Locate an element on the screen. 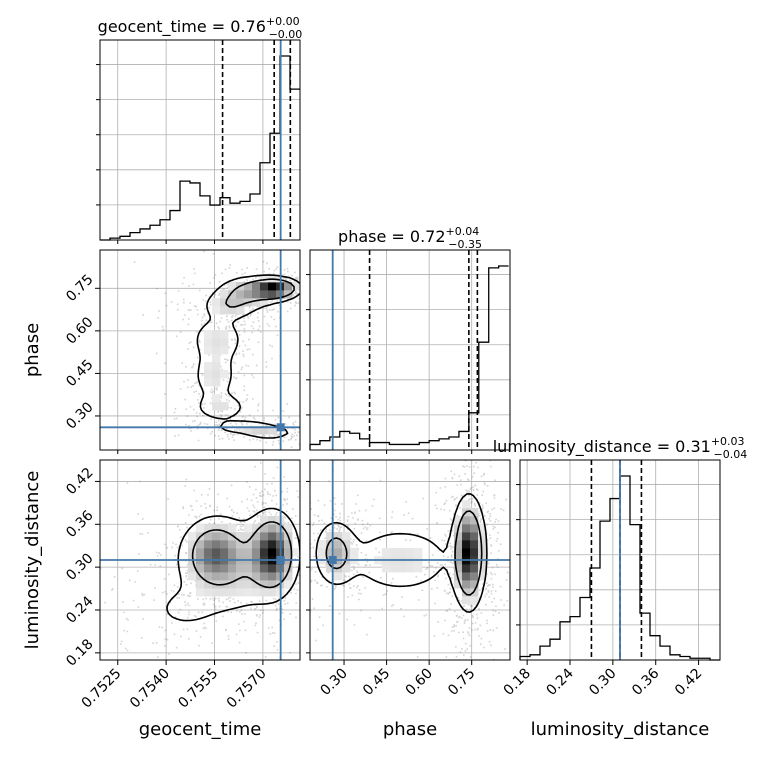 The width and height of the screenshot is (760, 760). title-phase: phase = 0.72+0.04 −0.35 is located at coordinates (410, 238).